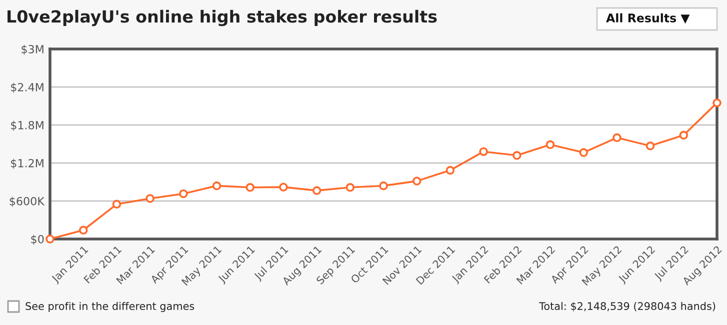  What do you see at coordinates (27, 87) in the screenshot?
I see `y-tick-label: $2.4M` at bounding box center [27, 87].